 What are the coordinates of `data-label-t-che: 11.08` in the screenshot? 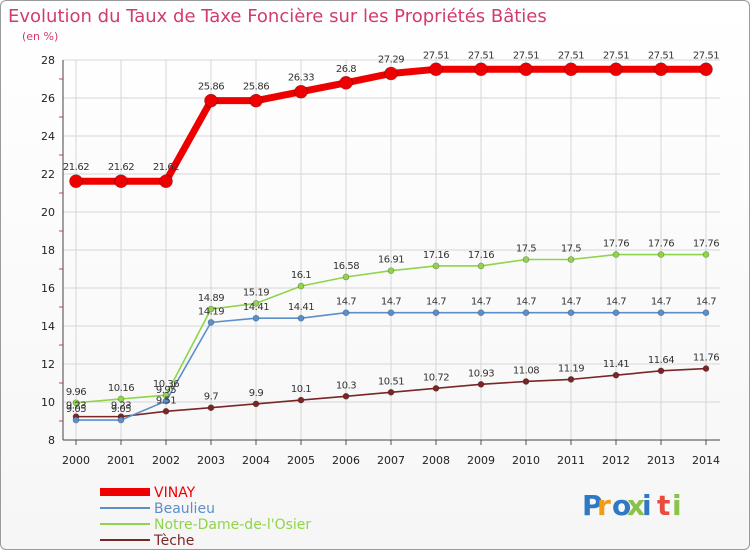 It's located at (526, 370).